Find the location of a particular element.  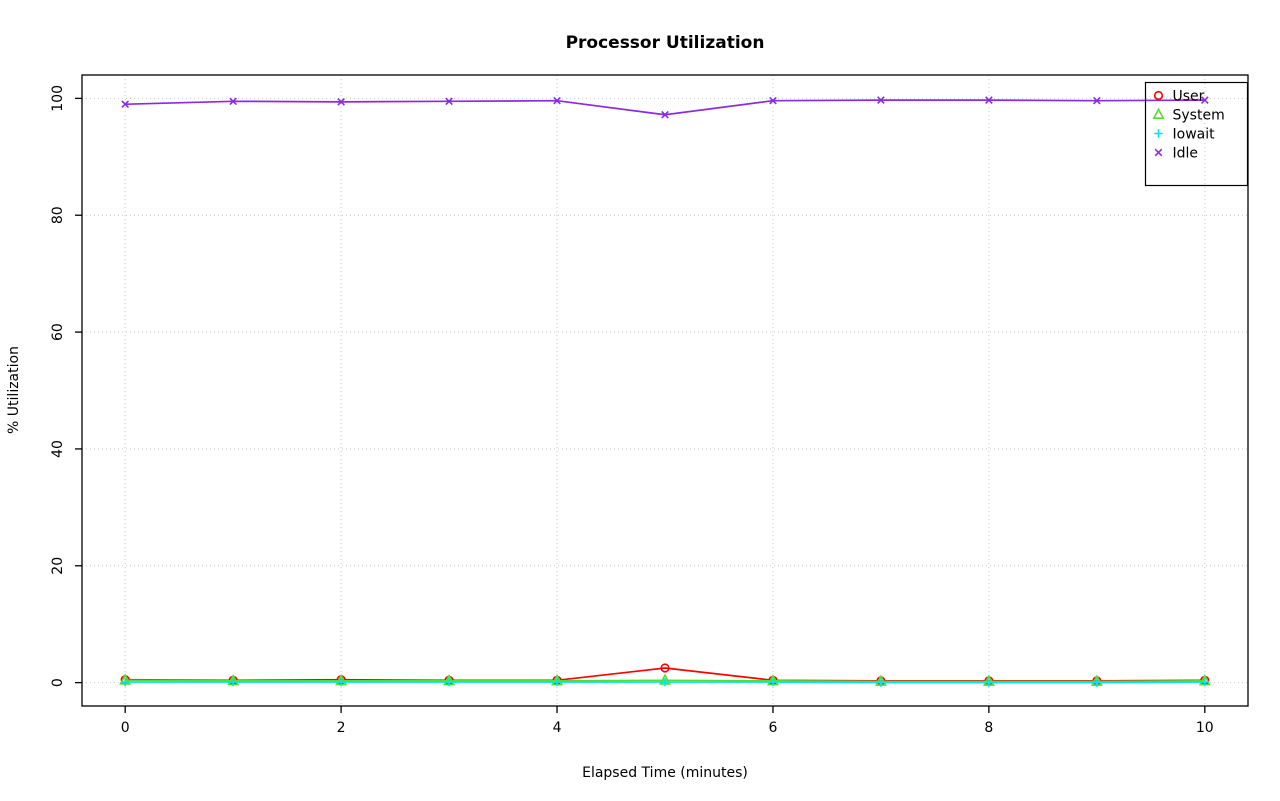

legend-label: User is located at coordinates (1189, 97).